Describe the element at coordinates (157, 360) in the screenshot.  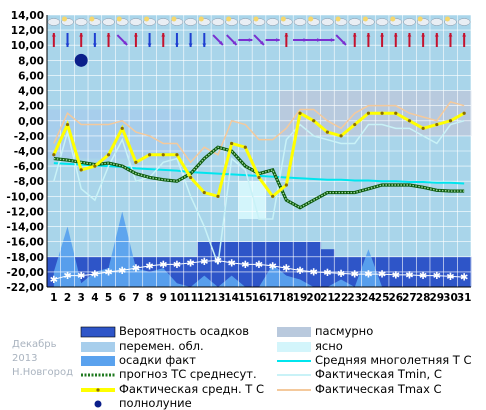
I see `legend-label: осадки факт` at that location.